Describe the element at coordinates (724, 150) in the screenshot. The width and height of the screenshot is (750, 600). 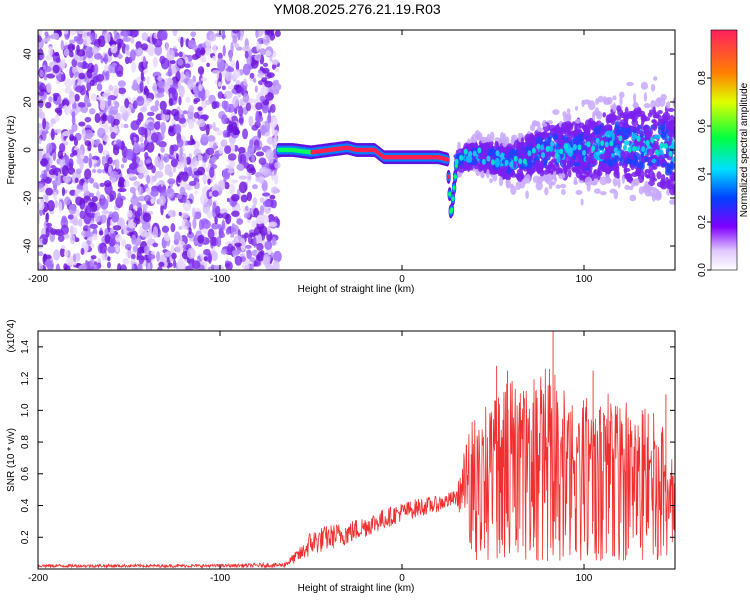
I see `colorbar-gradient` at that location.